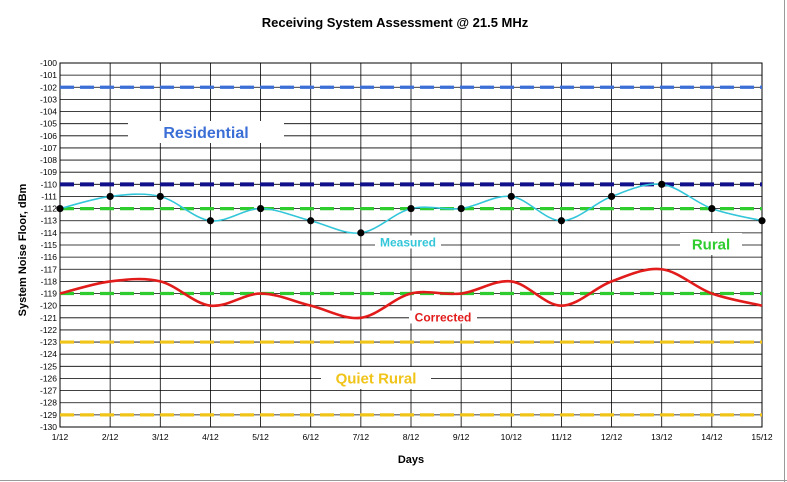 This screenshot has width=787, height=482. What do you see at coordinates (49, 245) in the screenshot?
I see `y-tick-label: -115` at bounding box center [49, 245].